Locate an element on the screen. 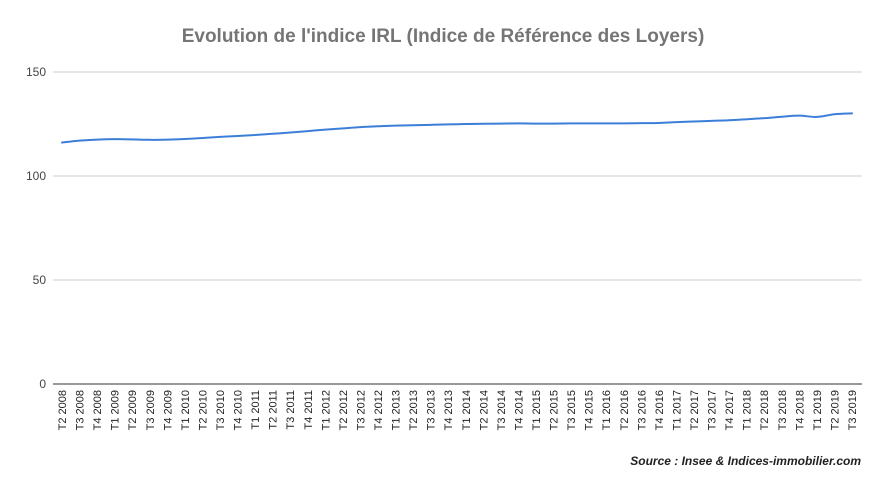 The image size is (886, 493). x-tick-label: T4 2013 is located at coordinates (449, 410).